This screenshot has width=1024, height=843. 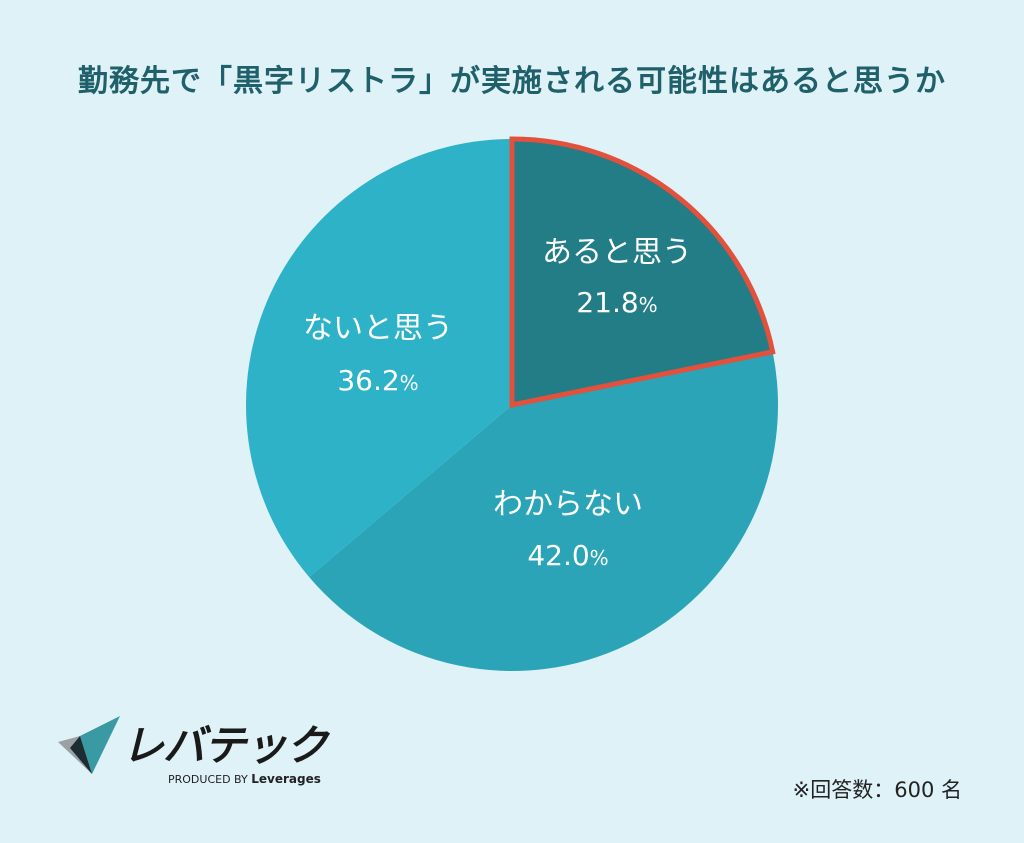 I want to click on highlight-outline, so click(x=642, y=272).